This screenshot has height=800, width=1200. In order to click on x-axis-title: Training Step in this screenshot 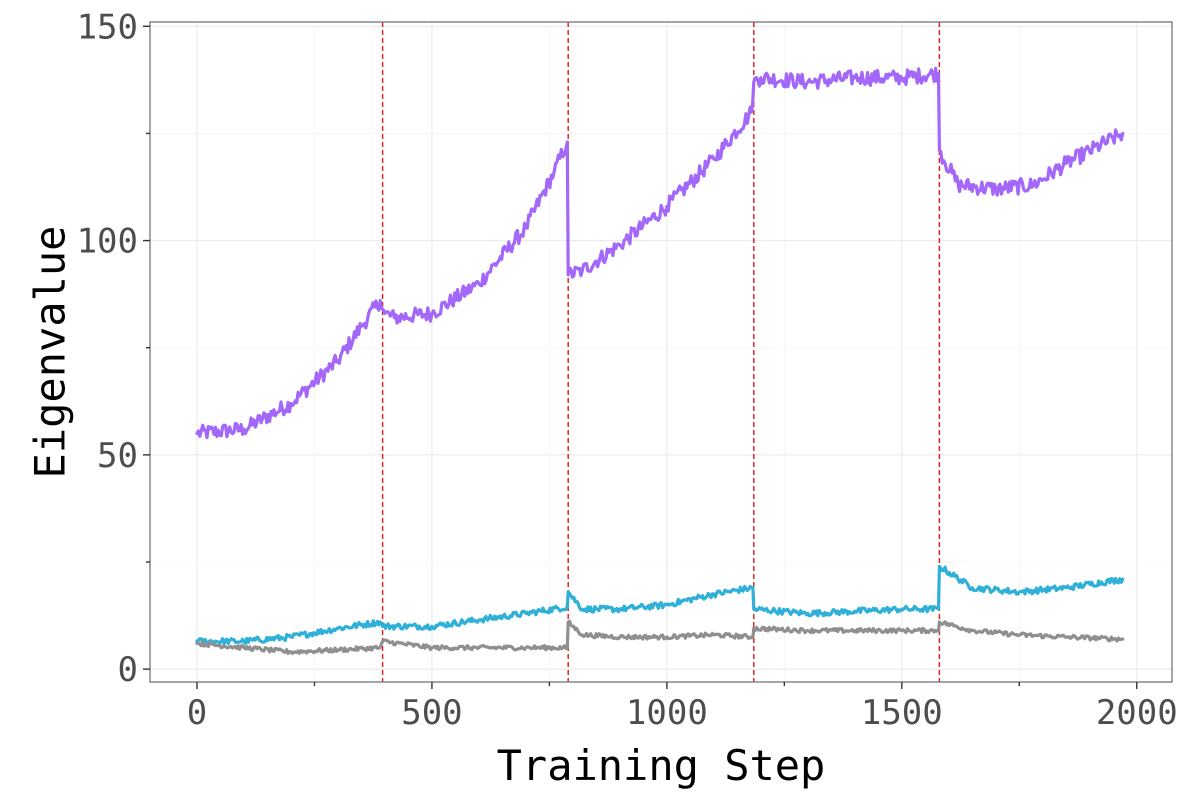, I will do `click(661, 765)`.